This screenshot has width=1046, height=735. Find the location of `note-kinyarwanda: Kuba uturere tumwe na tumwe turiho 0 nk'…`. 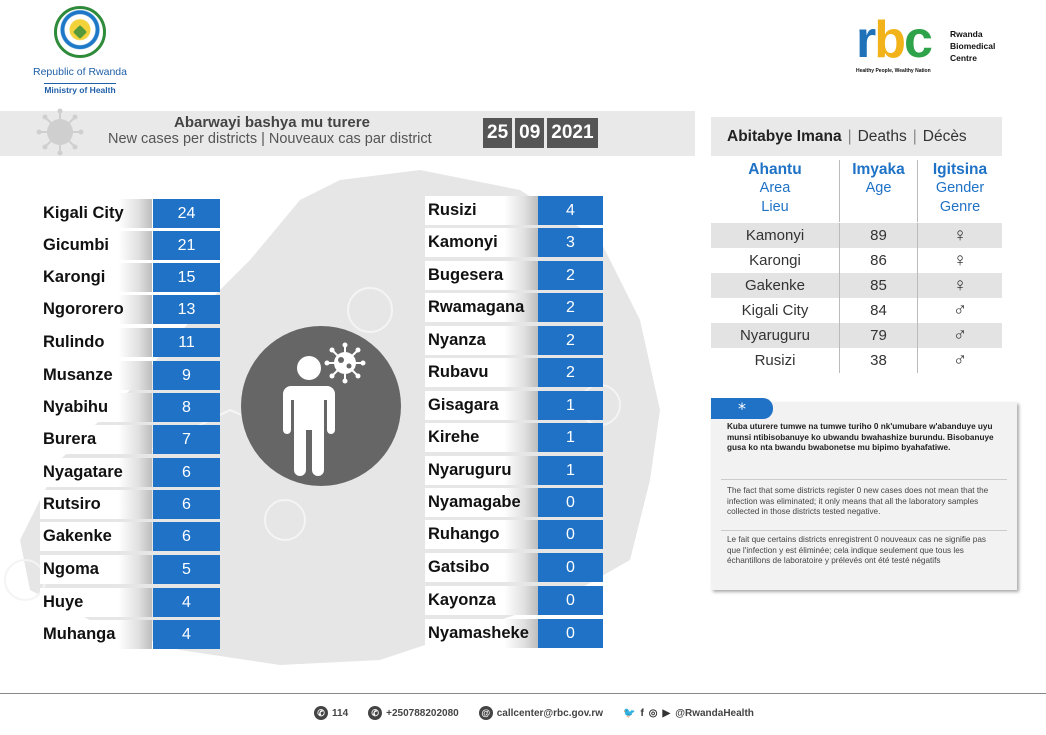

note-kinyarwanda: Kuba uturere tumwe na tumwe turiho 0 nk'… is located at coordinates (860, 437).